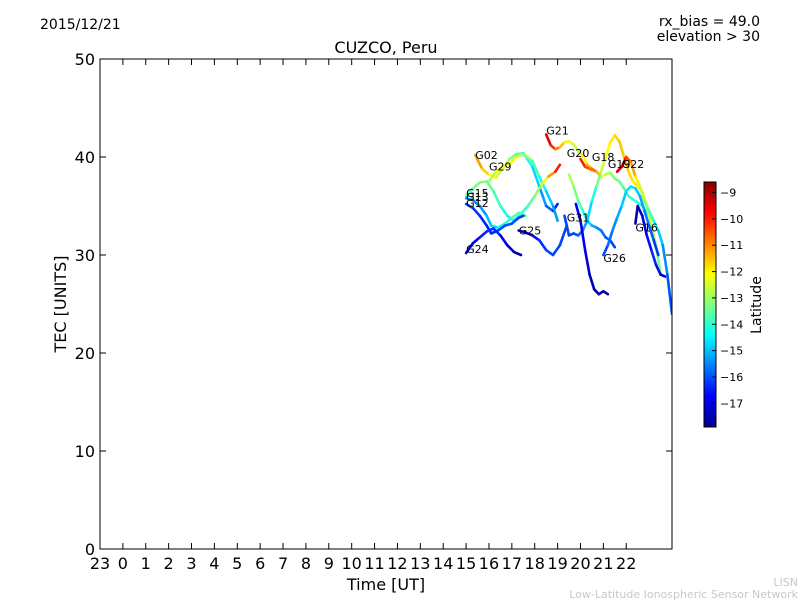  What do you see at coordinates (100, 563) in the screenshot?
I see `x-tick-label: 23` at bounding box center [100, 563].